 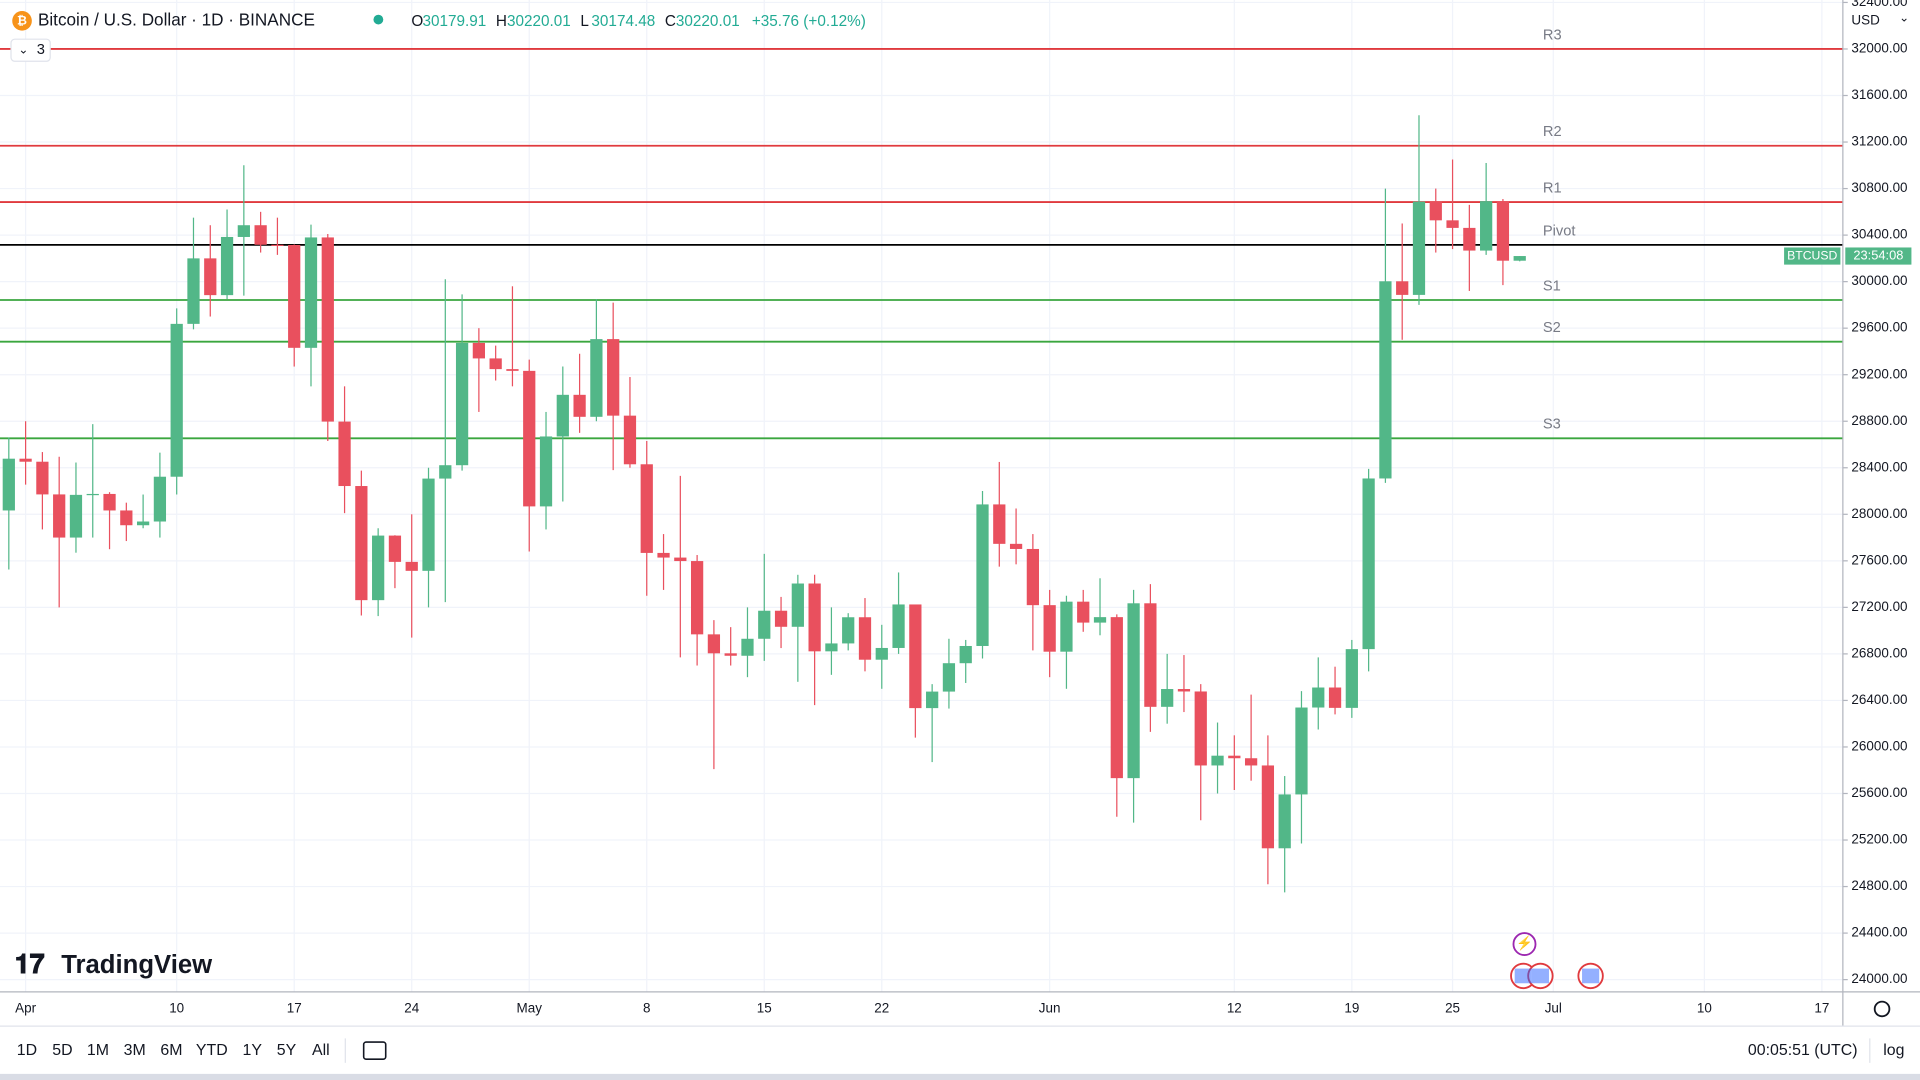 I want to click on interval-button: 3M, so click(x=135, y=1050).